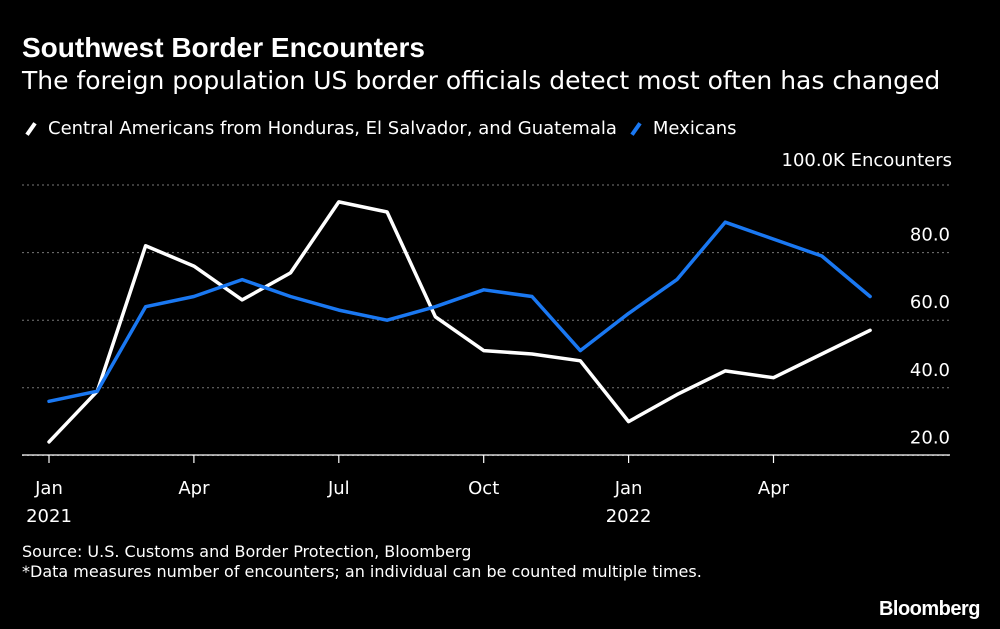  What do you see at coordinates (483, 488) in the screenshot?
I see `x-tick-label: Oct` at bounding box center [483, 488].